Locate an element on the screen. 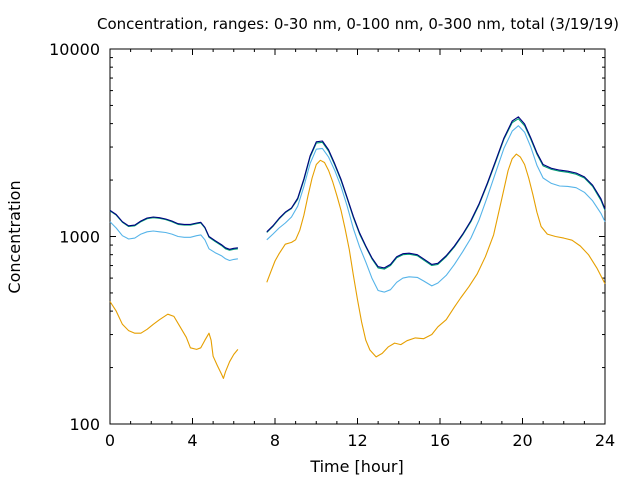 The image size is (640, 480). x-tick-label: 0 is located at coordinates (110, 440).